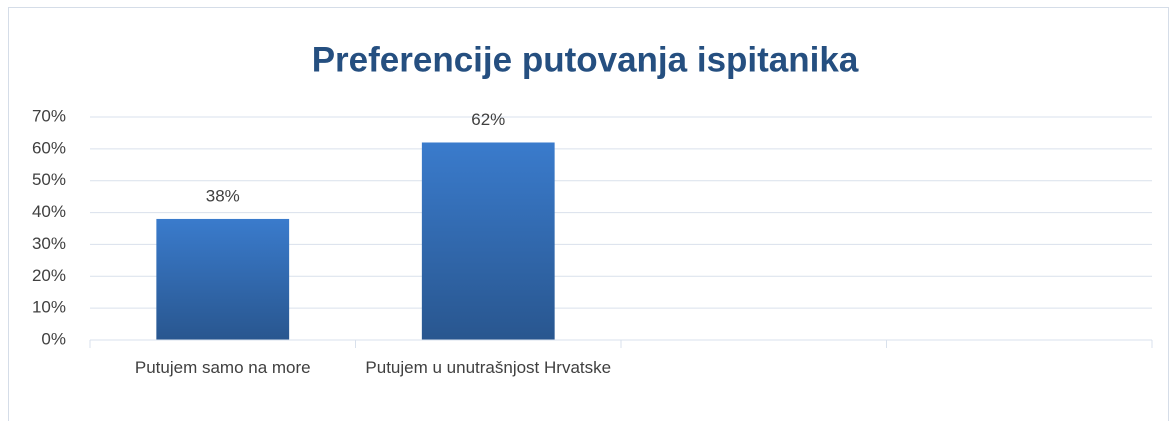 This screenshot has height=421, width=1170. I want to click on y-tick-label: 70%, so click(49, 115).